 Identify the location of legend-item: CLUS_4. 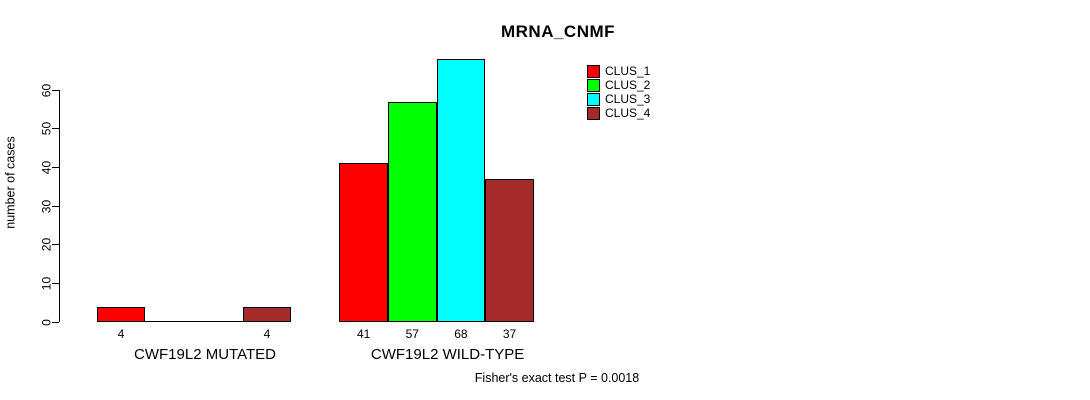
(618, 113).